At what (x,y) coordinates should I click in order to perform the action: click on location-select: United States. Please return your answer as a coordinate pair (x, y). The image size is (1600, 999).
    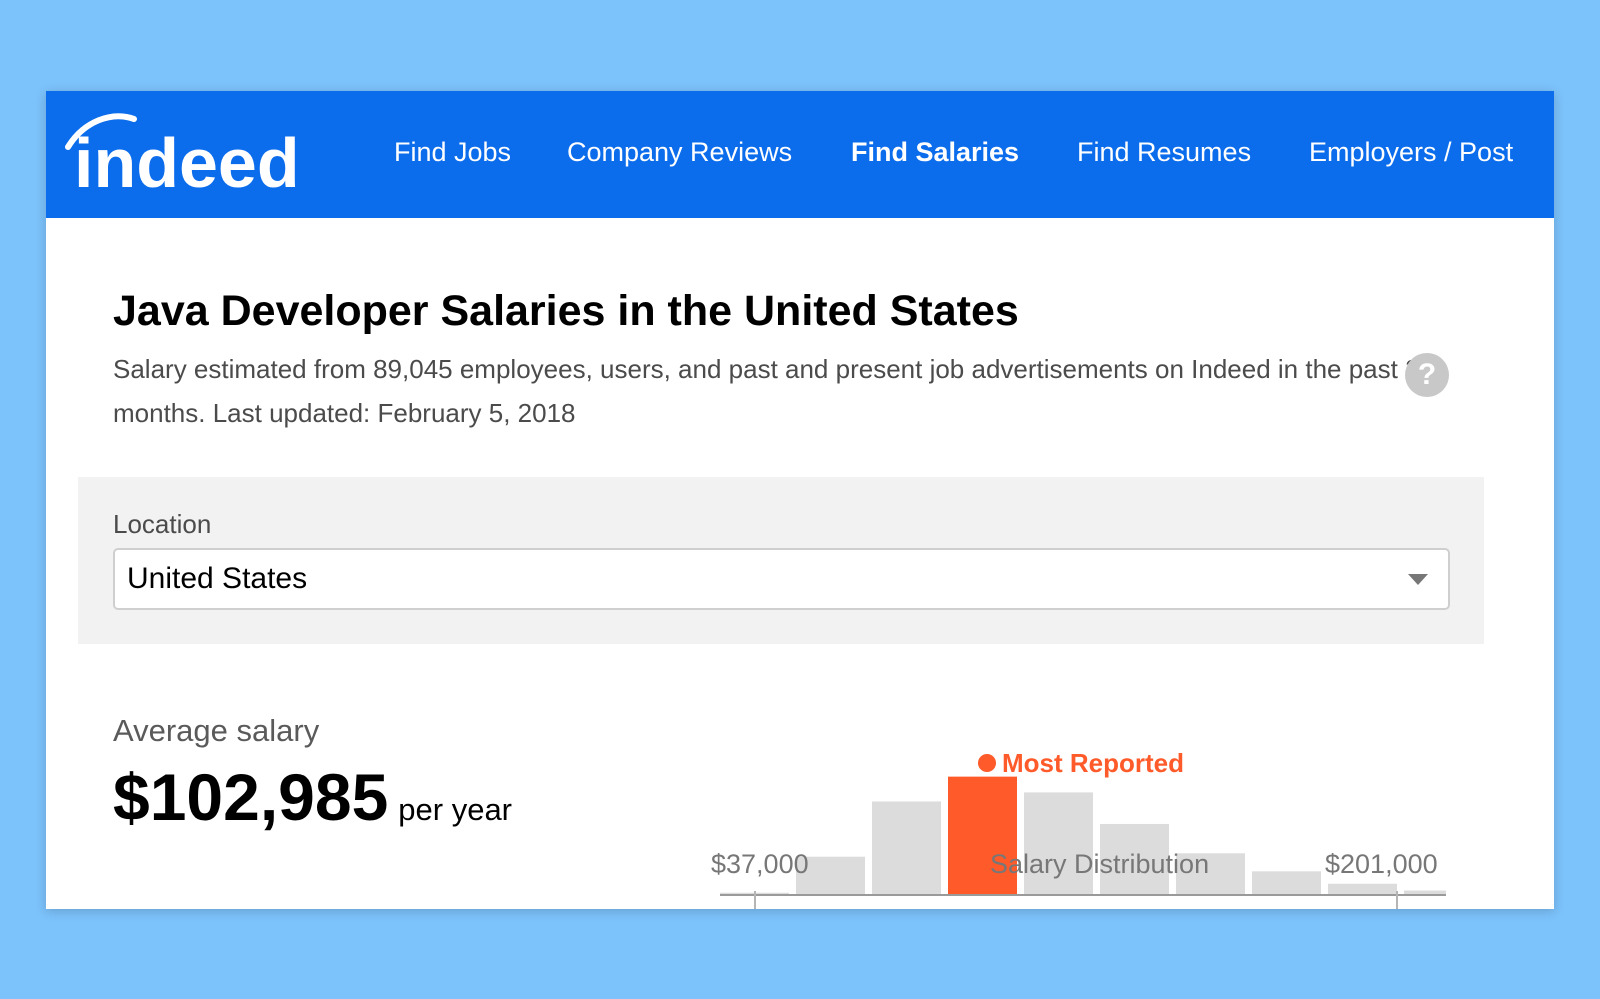
    Looking at the image, I should click on (781, 579).